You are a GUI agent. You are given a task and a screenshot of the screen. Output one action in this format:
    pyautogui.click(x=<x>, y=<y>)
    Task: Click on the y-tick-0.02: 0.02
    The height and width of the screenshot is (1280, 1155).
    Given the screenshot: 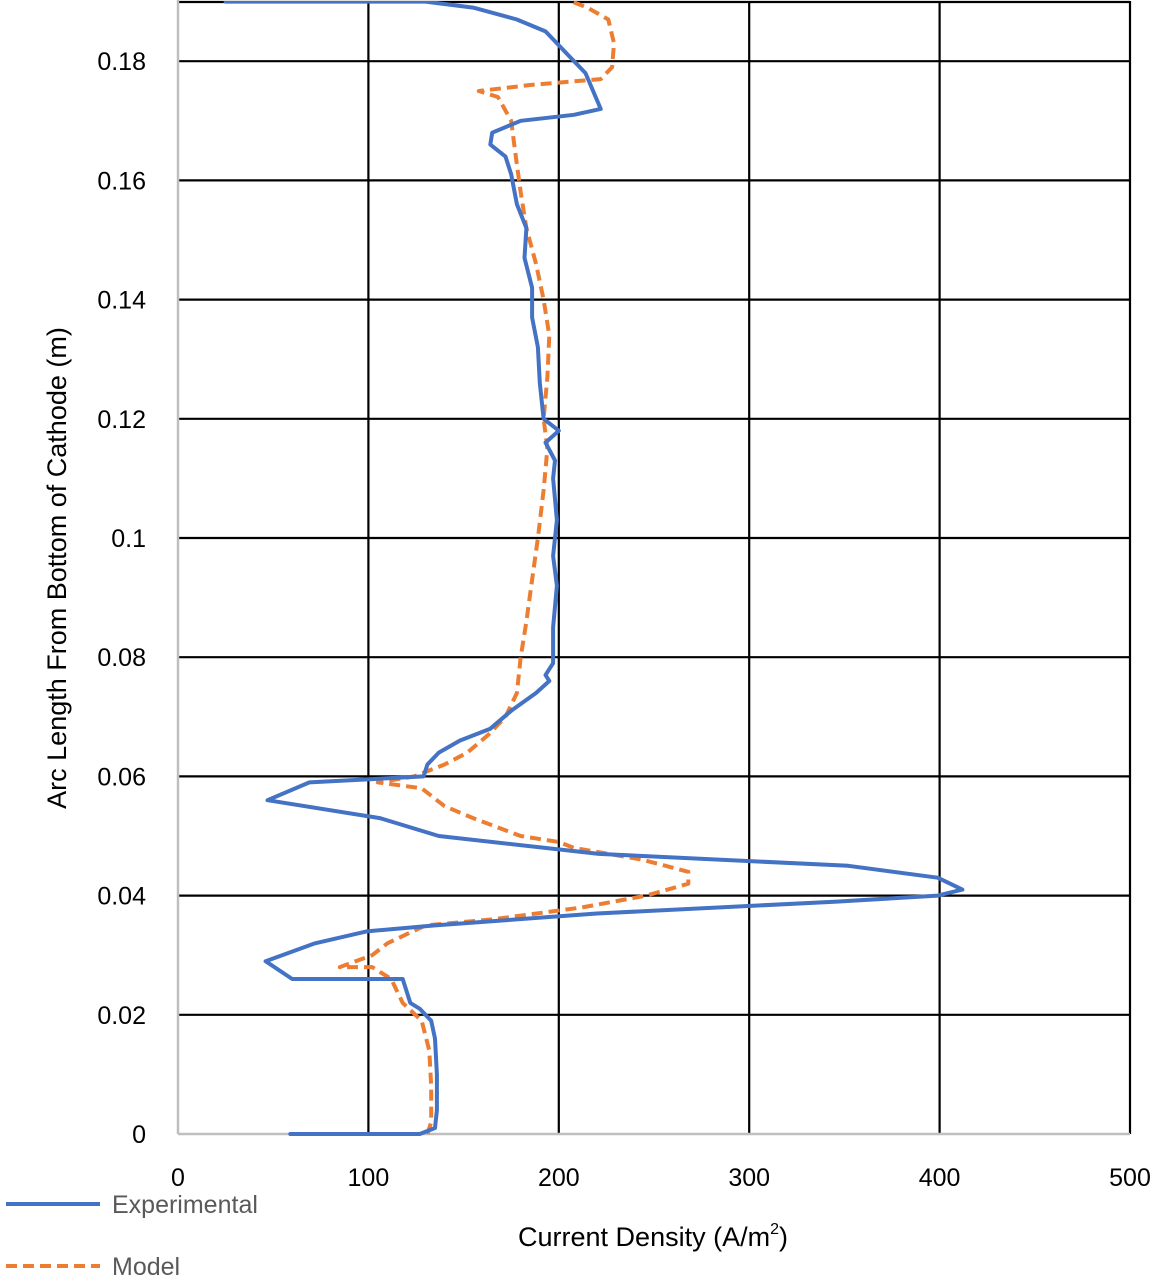 What is the action you would take?
    pyautogui.click(x=121, y=1016)
    